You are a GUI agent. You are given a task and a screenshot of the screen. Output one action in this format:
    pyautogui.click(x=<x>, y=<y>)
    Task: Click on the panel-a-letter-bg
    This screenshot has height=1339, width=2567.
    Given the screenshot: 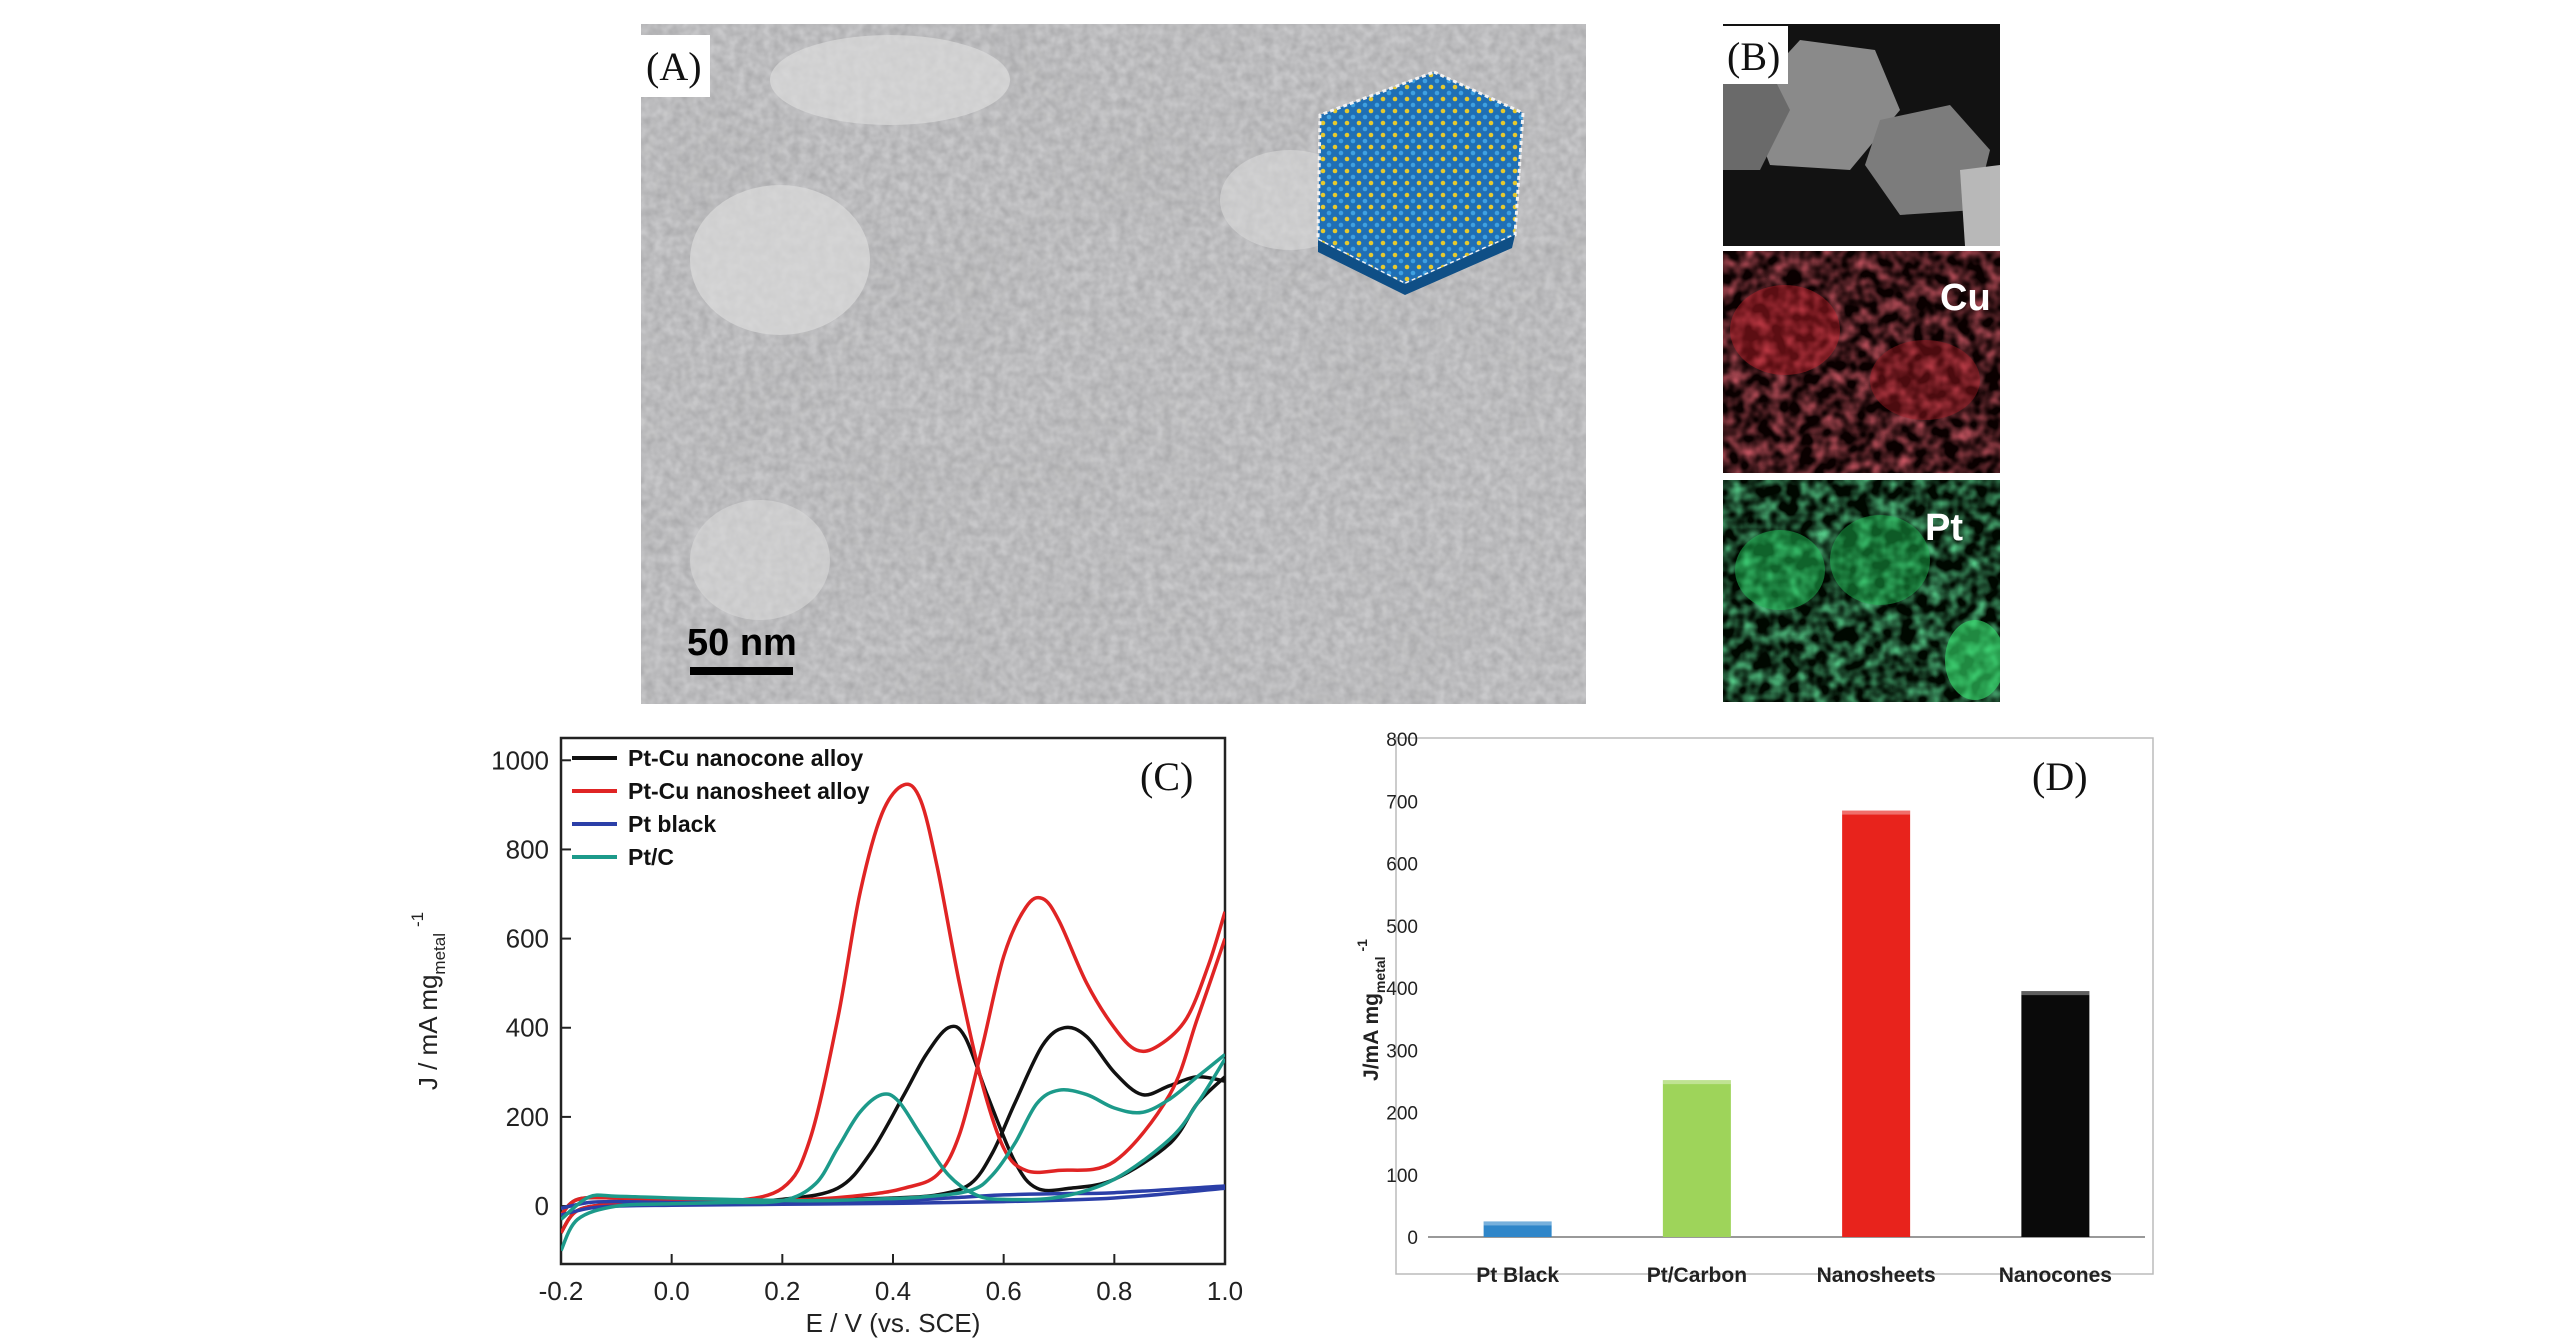 What is the action you would take?
    pyautogui.click(x=675, y=66)
    